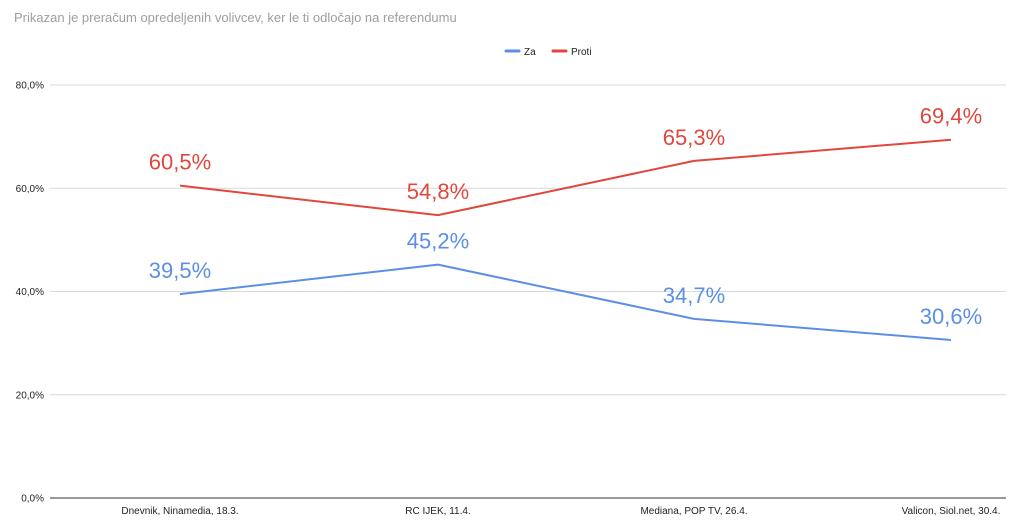 This screenshot has height=526, width=1024. What do you see at coordinates (438, 241) in the screenshot?
I see `data-label-za: 45,2%` at bounding box center [438, 241].